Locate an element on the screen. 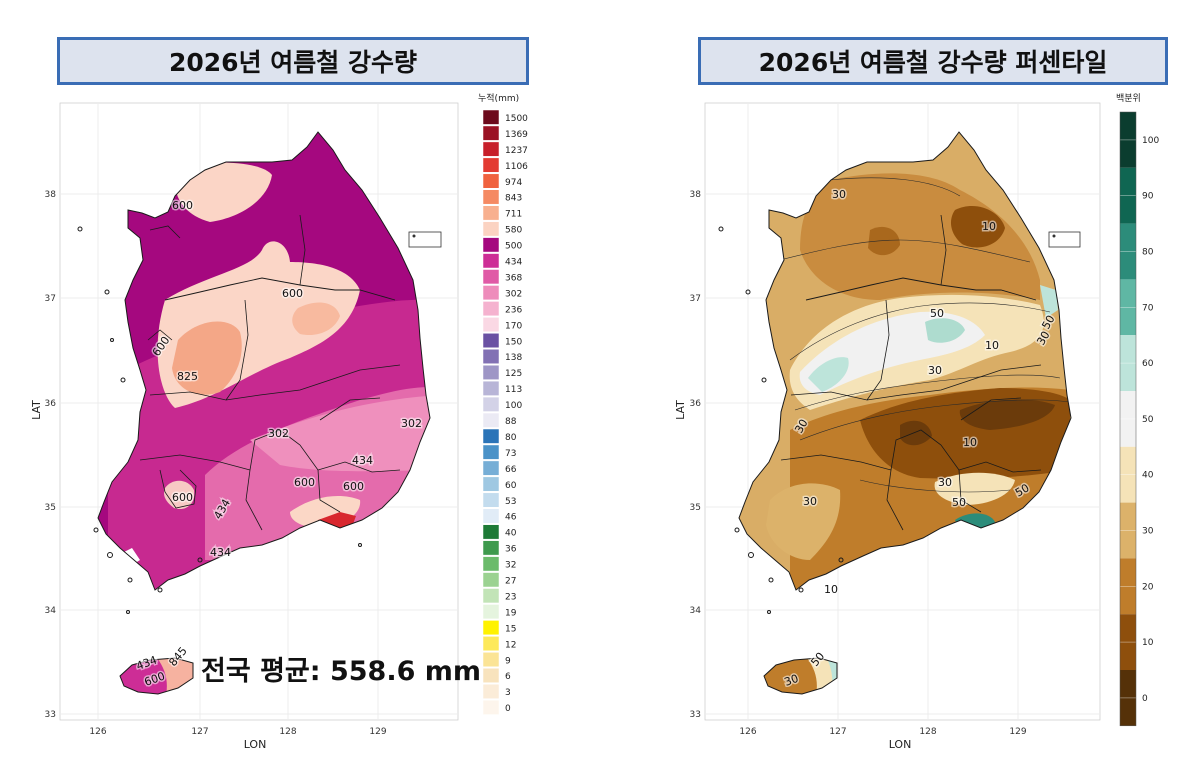  legend-label: 70 is located at coordinates (1148, 308).